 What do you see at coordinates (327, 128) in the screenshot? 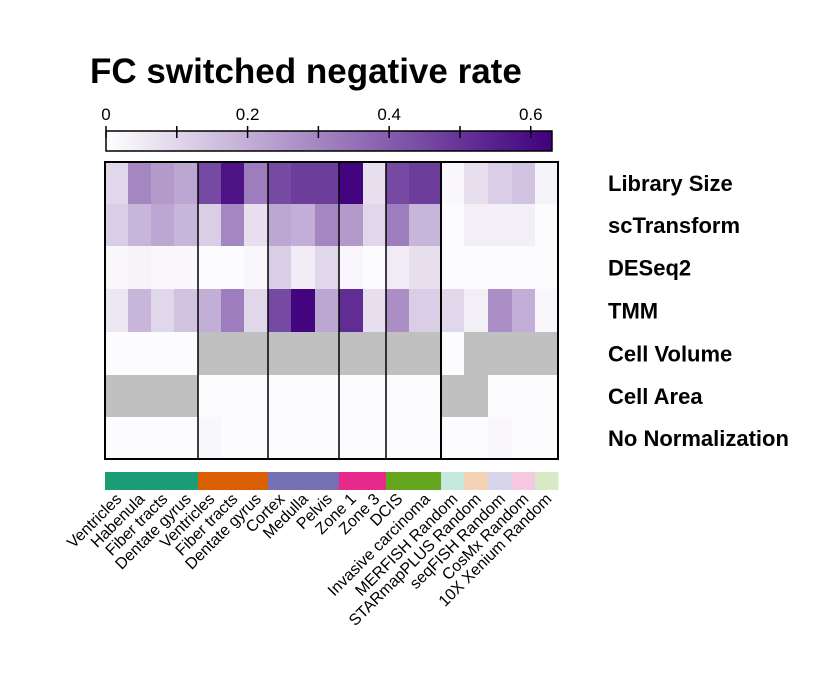
I see `colorbar: 0 0.2 0.4 0.6` at bounding box center [327, 128].